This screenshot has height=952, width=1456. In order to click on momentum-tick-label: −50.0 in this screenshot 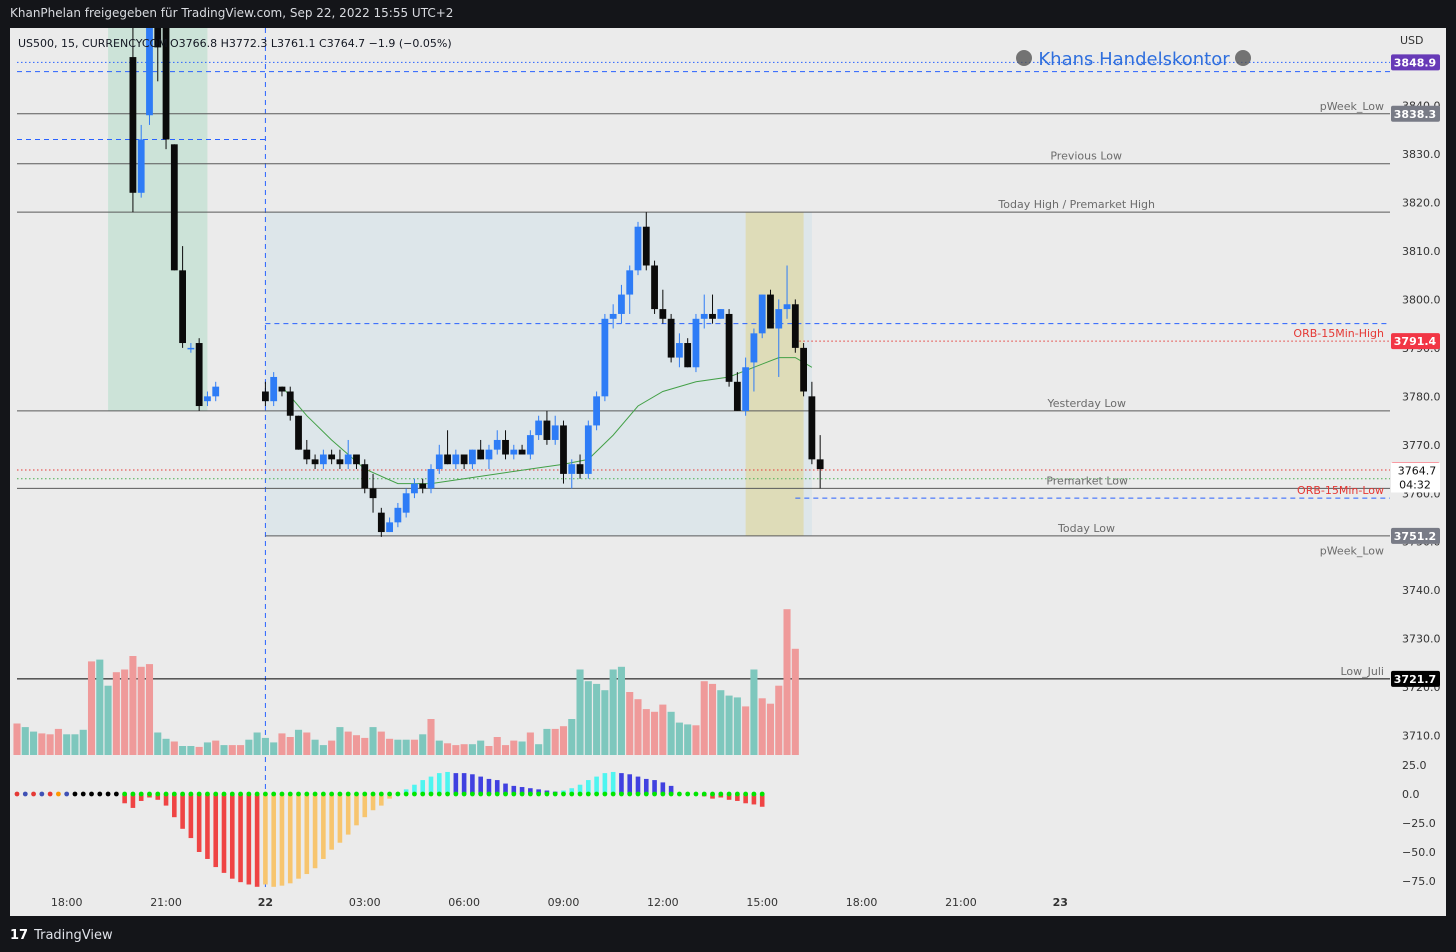, I will do `click(1419, 852)`.